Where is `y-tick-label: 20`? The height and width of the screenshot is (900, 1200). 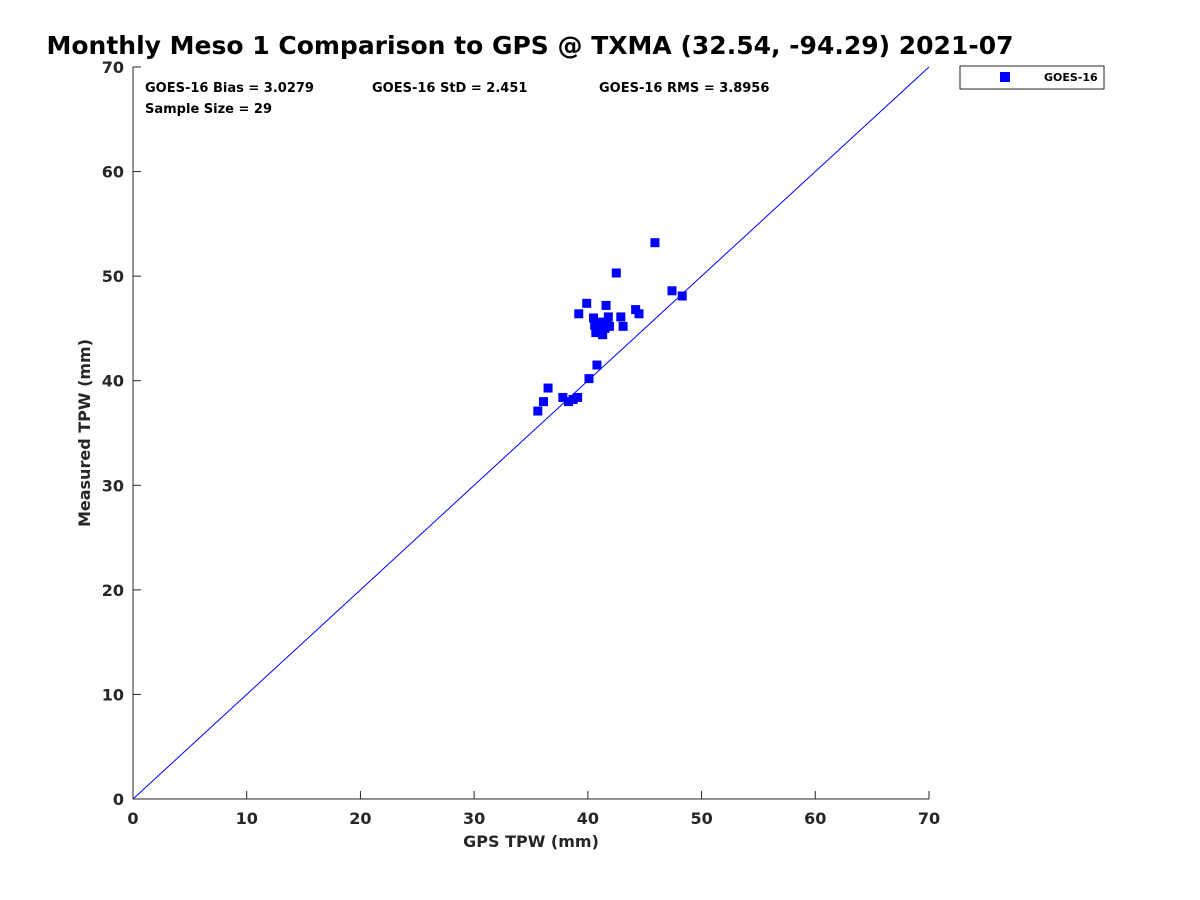 y-tick-label: 20 is located at coordinates (113, 590).